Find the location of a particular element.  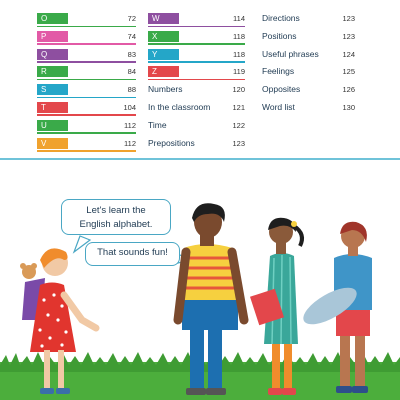

contents-row-topic: Time 122 is located at coordinates (196, 126).